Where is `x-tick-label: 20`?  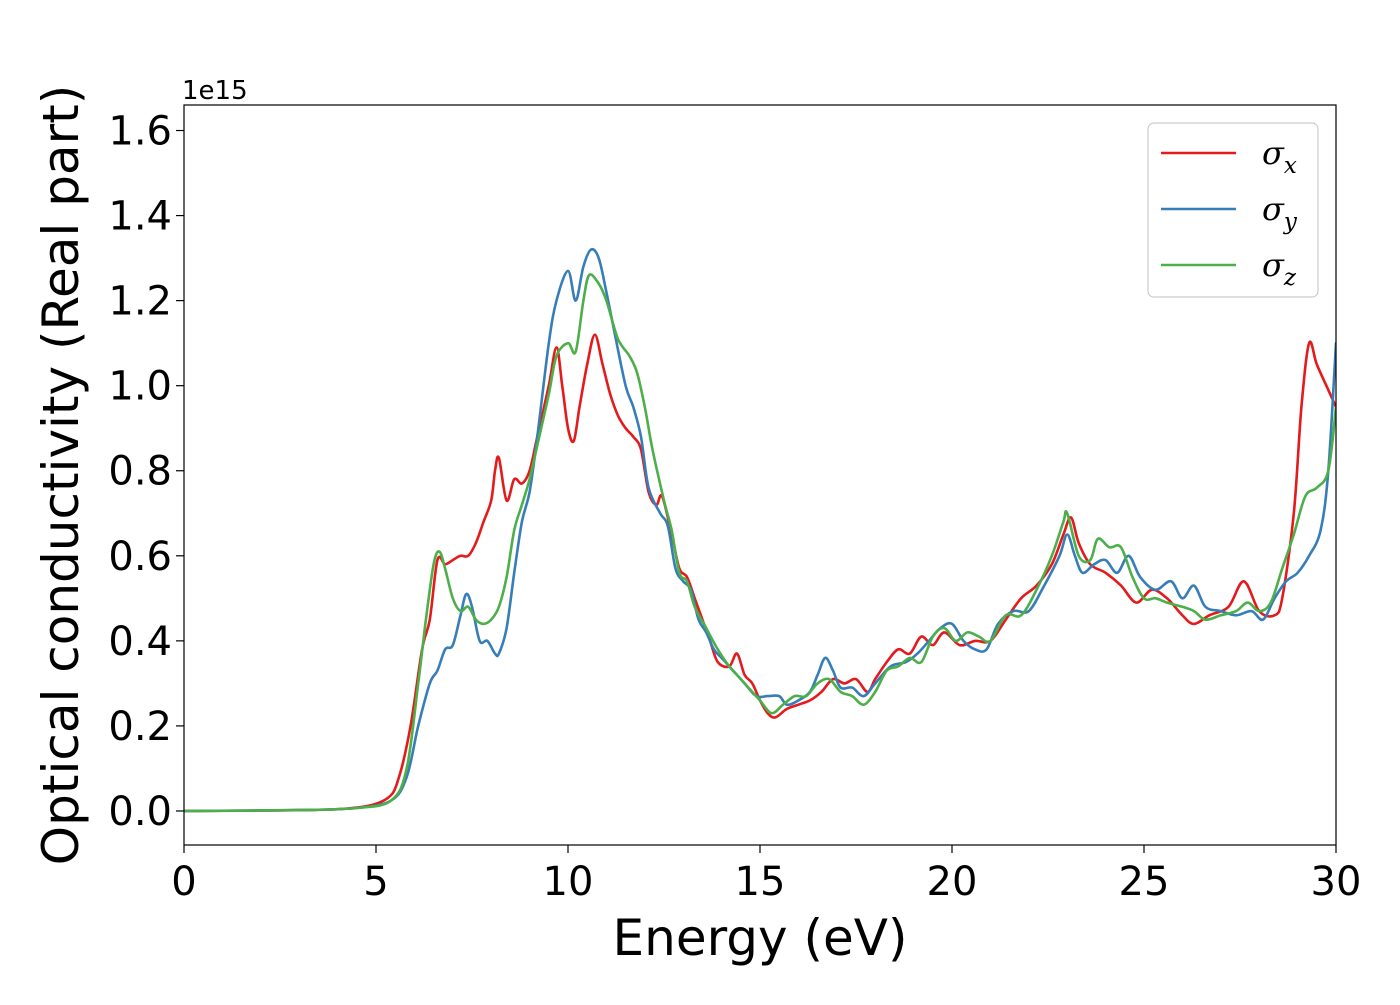 x-tick-label: 20 is located at coordinates (952, 882).